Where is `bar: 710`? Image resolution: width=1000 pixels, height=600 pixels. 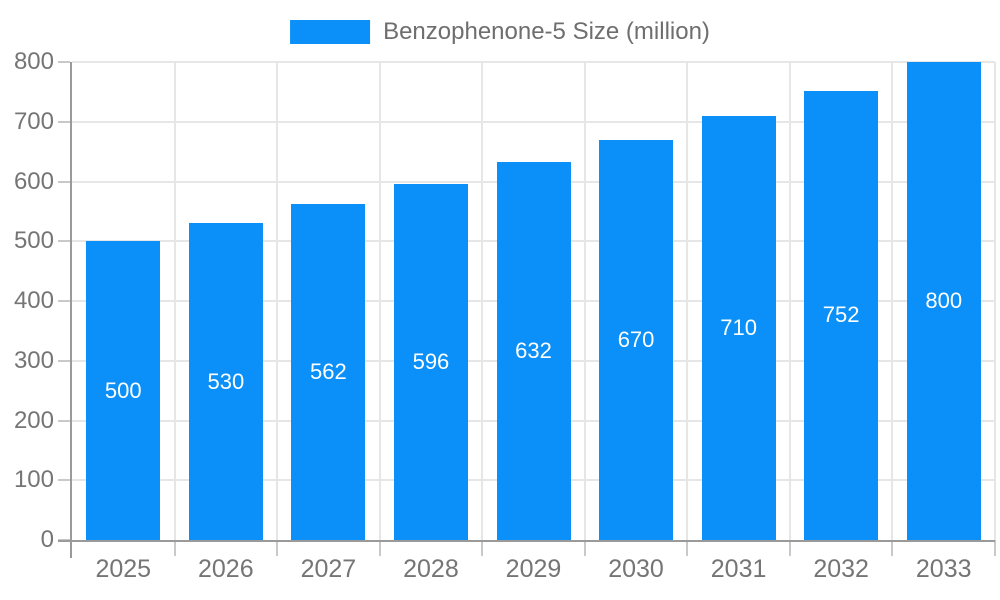
bar: 710 is located at coordinates (738, 327).